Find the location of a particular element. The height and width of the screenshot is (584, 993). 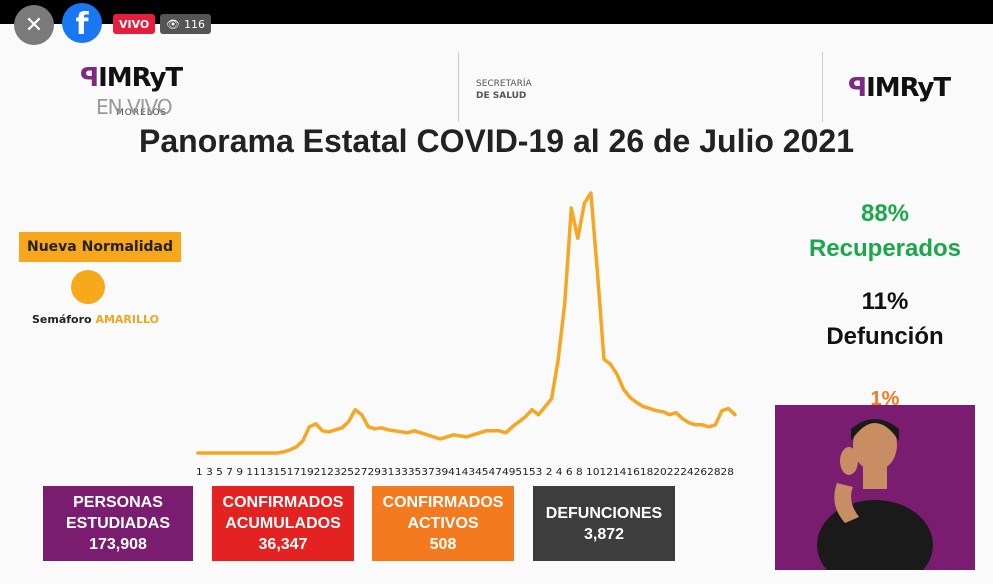

header-divider-right is located at coordinates (822, 87).